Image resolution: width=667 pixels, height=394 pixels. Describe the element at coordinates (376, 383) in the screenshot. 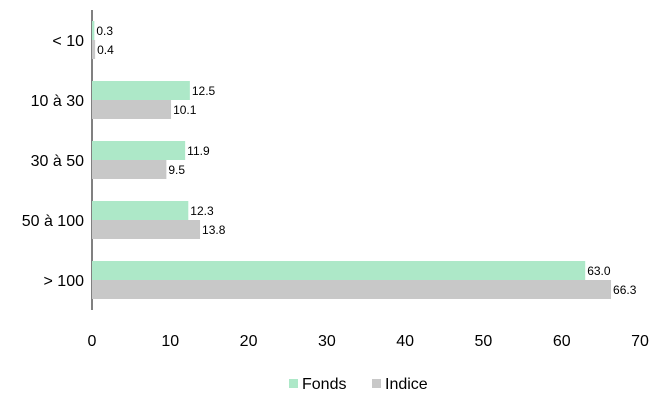

I see `legend-swatch-indice` at that location.